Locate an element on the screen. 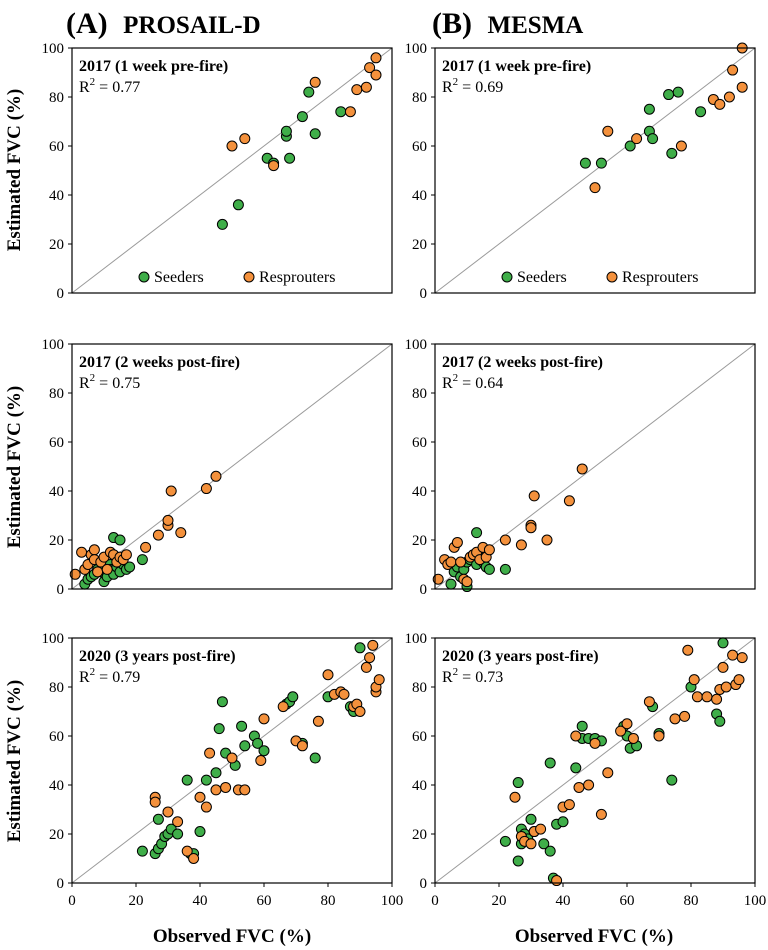 The width and height of the screenshot is (768, 950). y-tick-label: 0 is located at coordinates (61, 294).